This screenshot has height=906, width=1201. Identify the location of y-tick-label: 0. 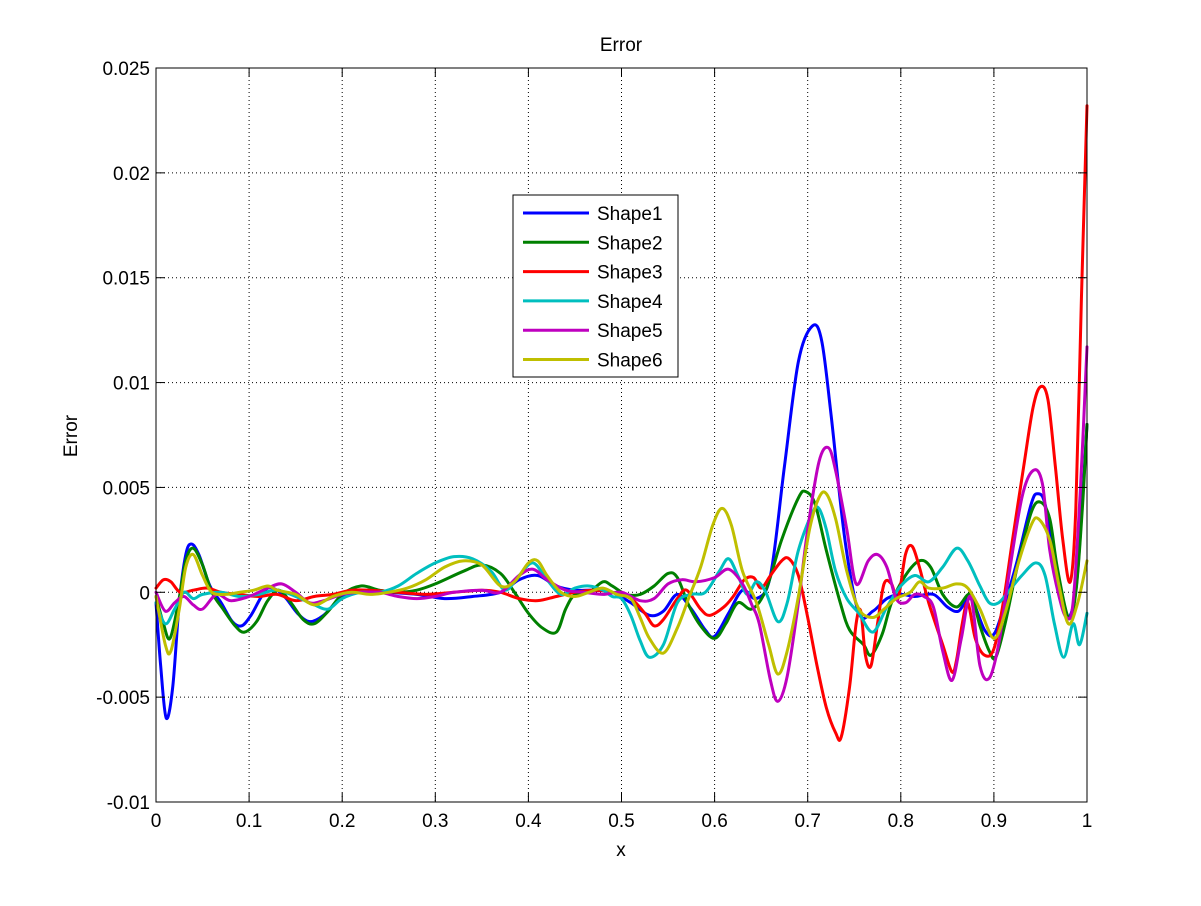
(144, 593).